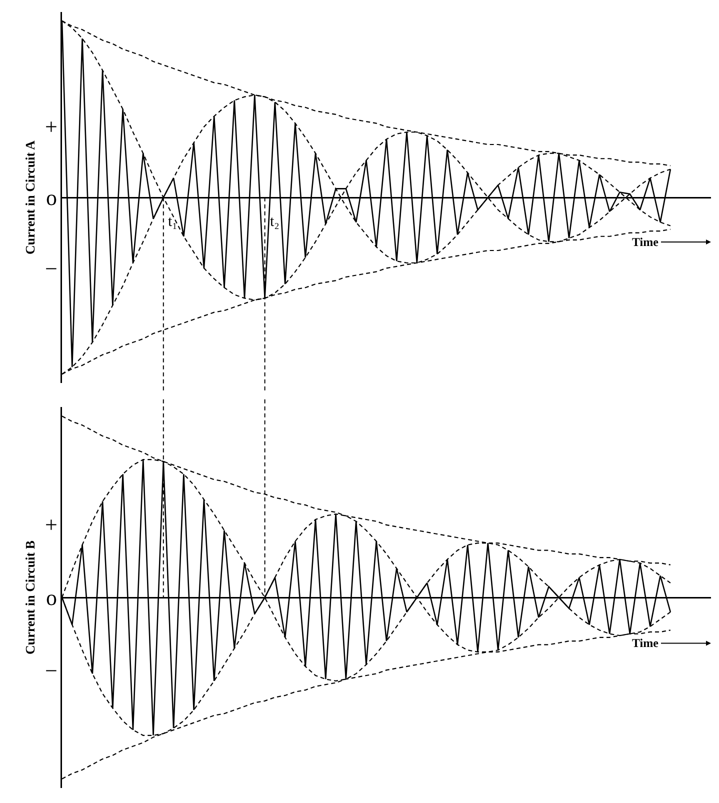 The height and width of the screenshot is (803, 719). What do you see at coordinates (275, 222) in the screenshot?
I see `annotation: t₂` at bounding box center [275, 222].